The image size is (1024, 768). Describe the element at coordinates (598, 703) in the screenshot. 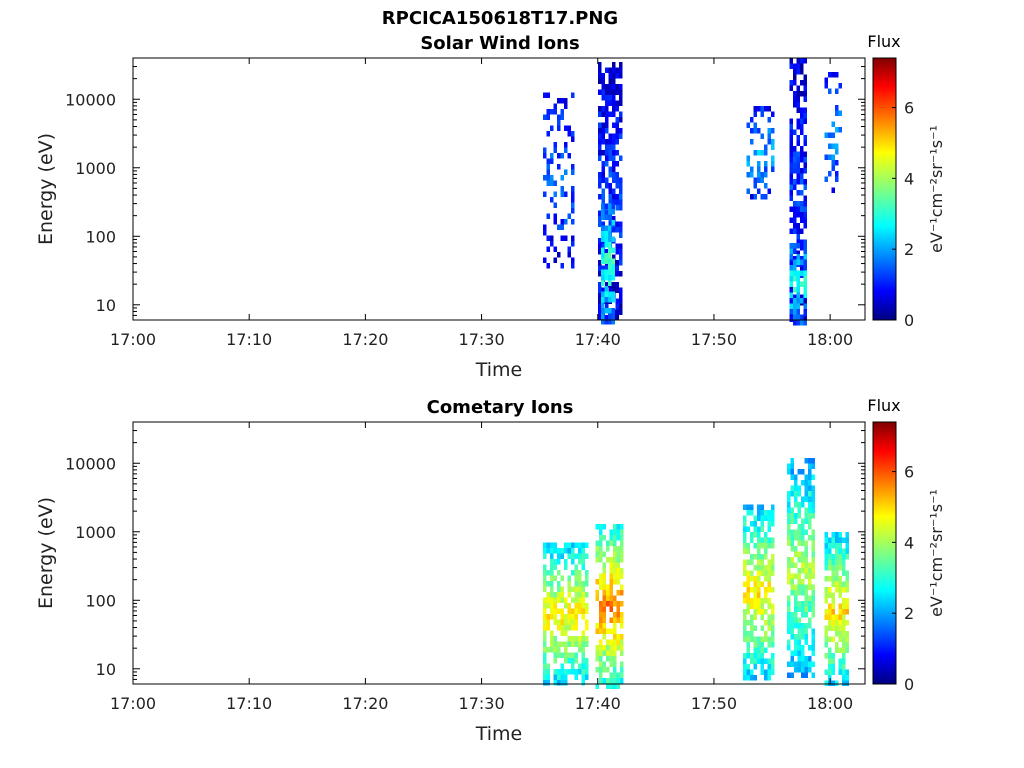

I see `x-tick-label: 17:40` at that location.